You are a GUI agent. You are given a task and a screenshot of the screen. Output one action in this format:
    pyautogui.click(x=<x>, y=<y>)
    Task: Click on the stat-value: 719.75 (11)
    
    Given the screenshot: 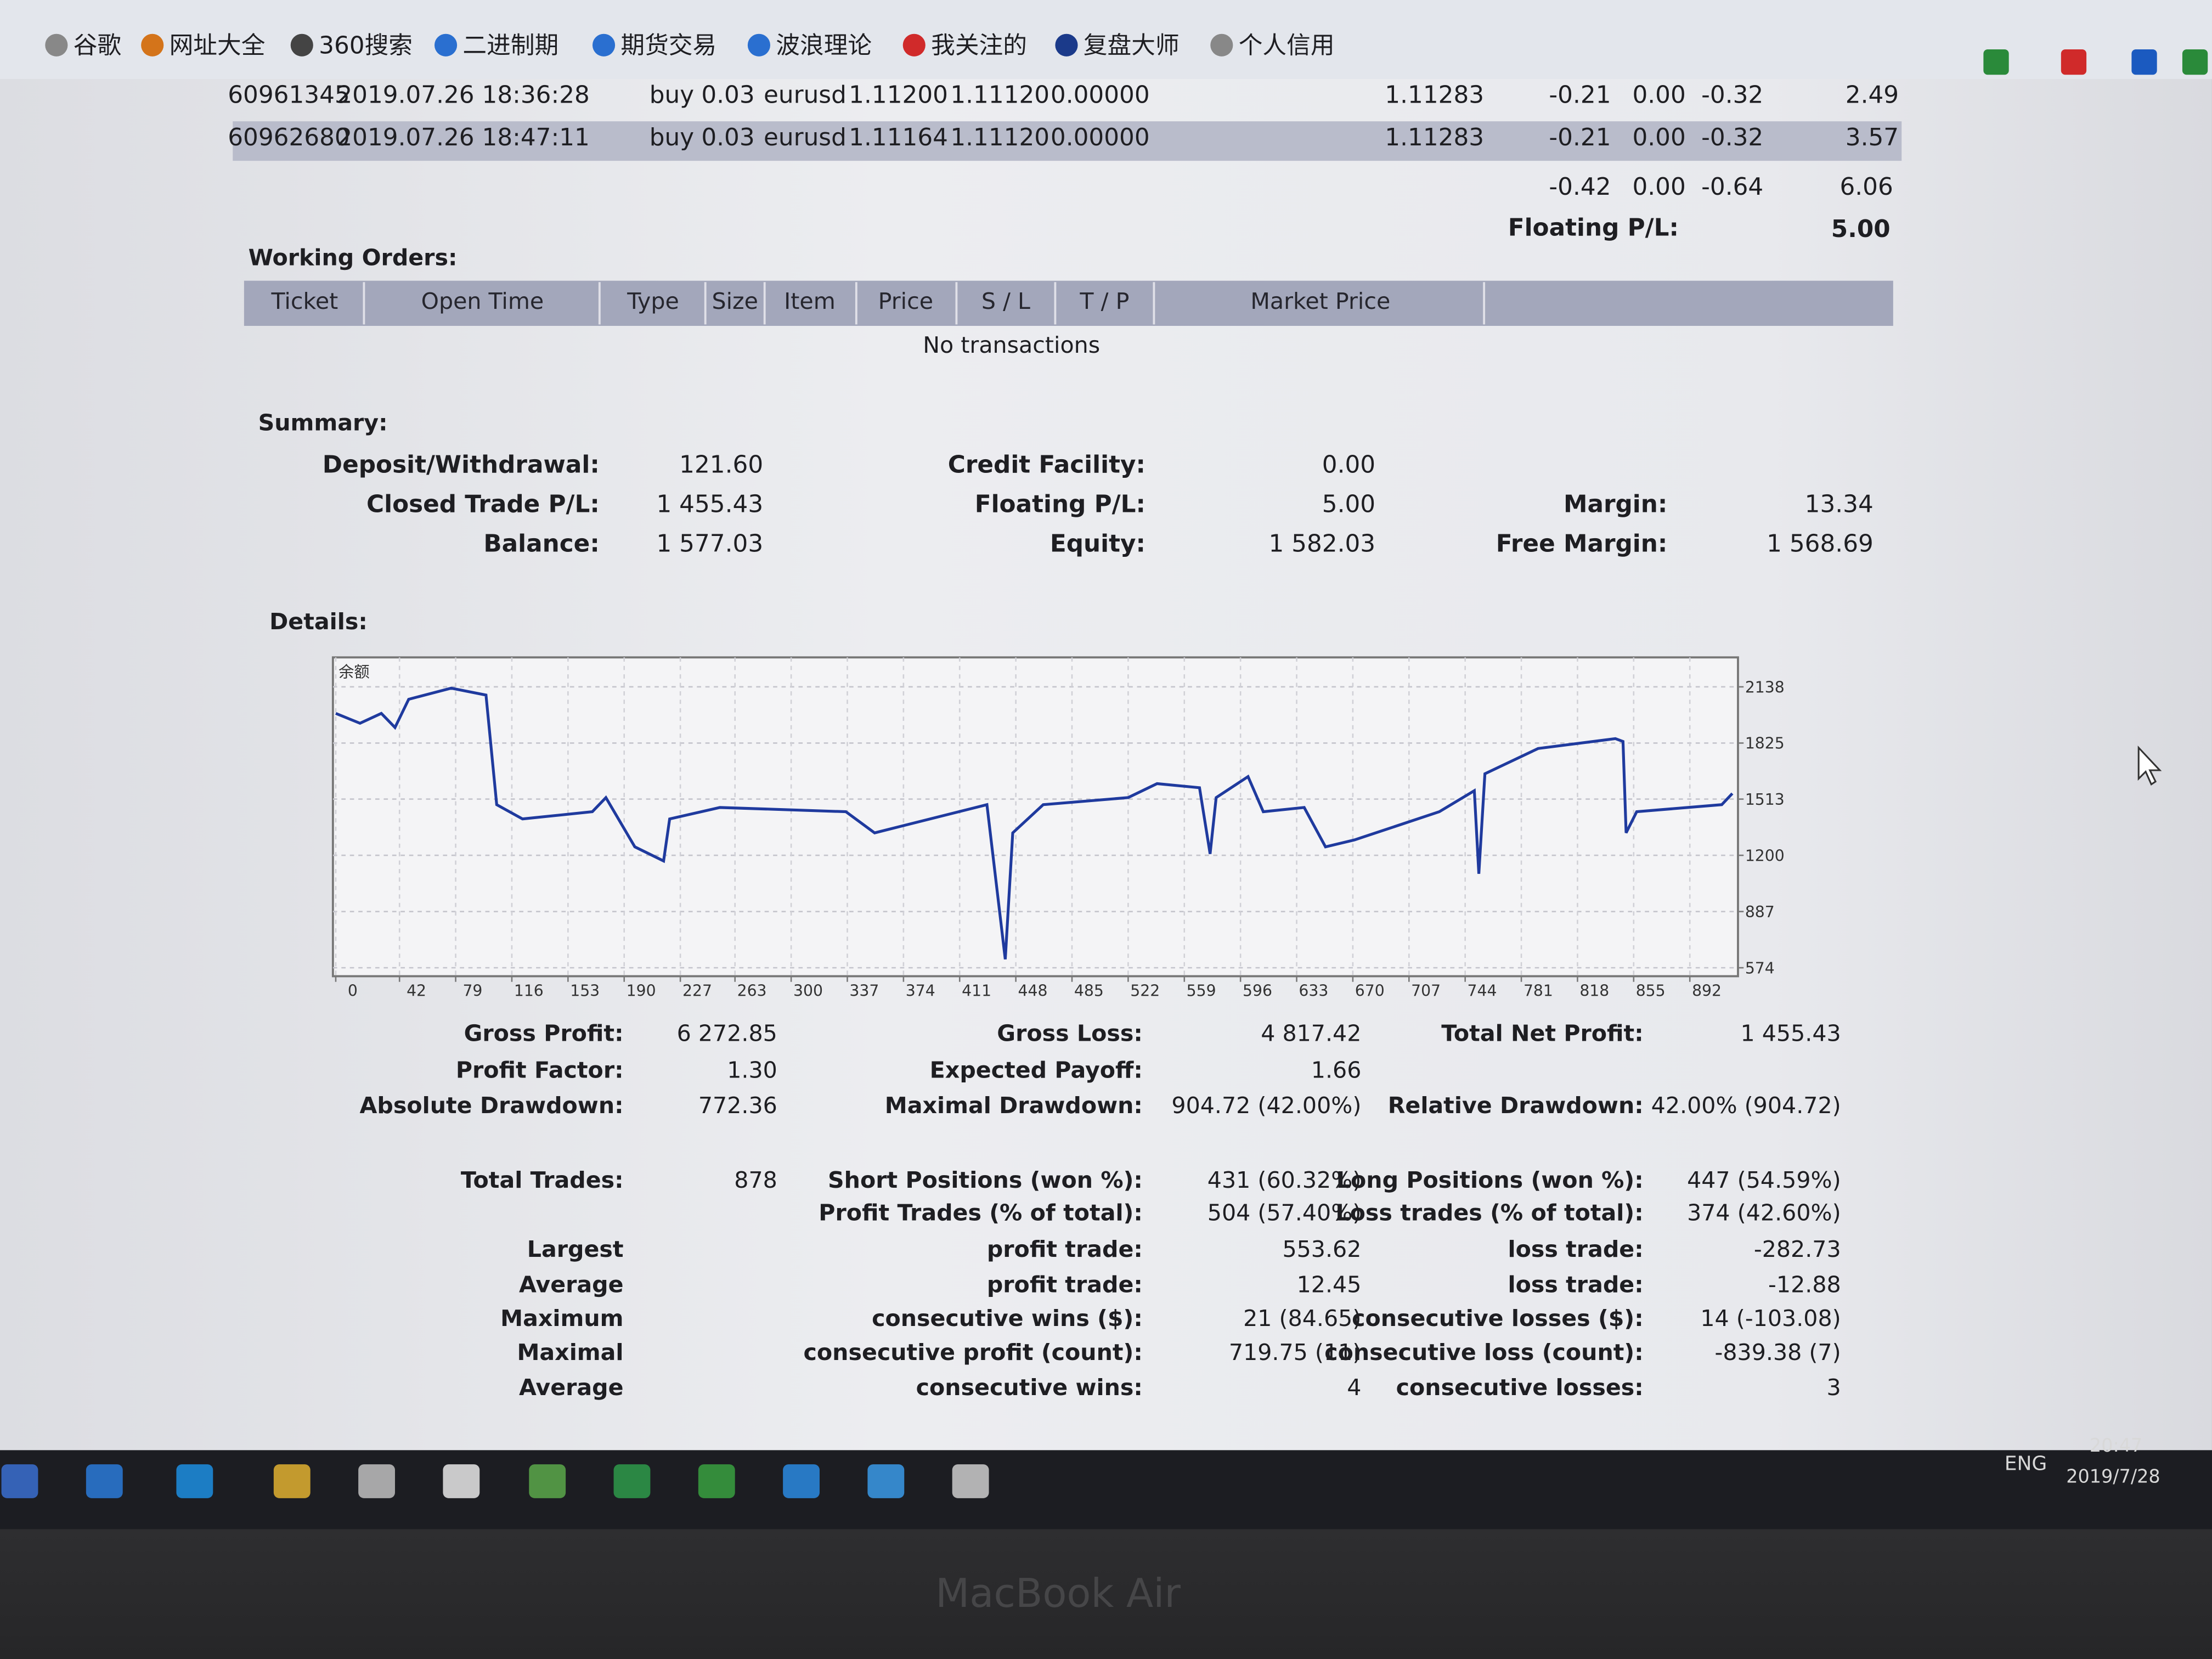 What is the action you would take?
    pyautogui.click(x=1295, y=1352)
    